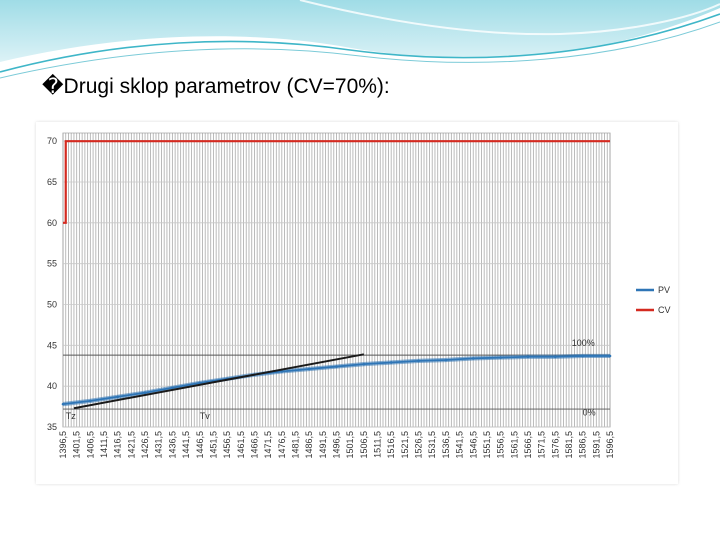 Image resolution: width=720 pixels, height=540 pixels. What do you see at coordinates (104, 444) in the screenshot?
I see `x-tick-label: 1411,5` at bounding box center [104, 444].